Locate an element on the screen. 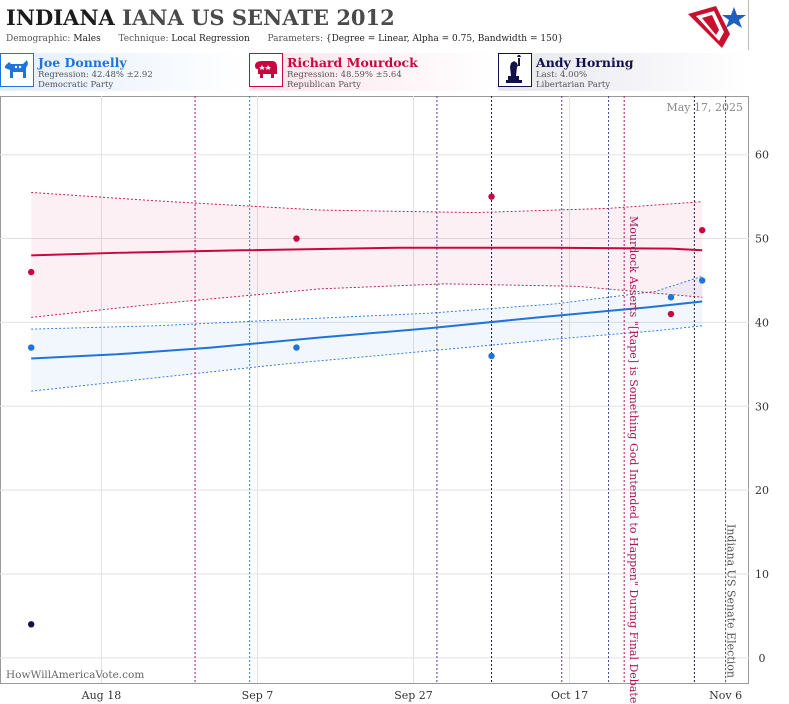 The width and height of the screenshot is (789, 704). parameters-label: Parameters: is located at coordinates (295, 39).